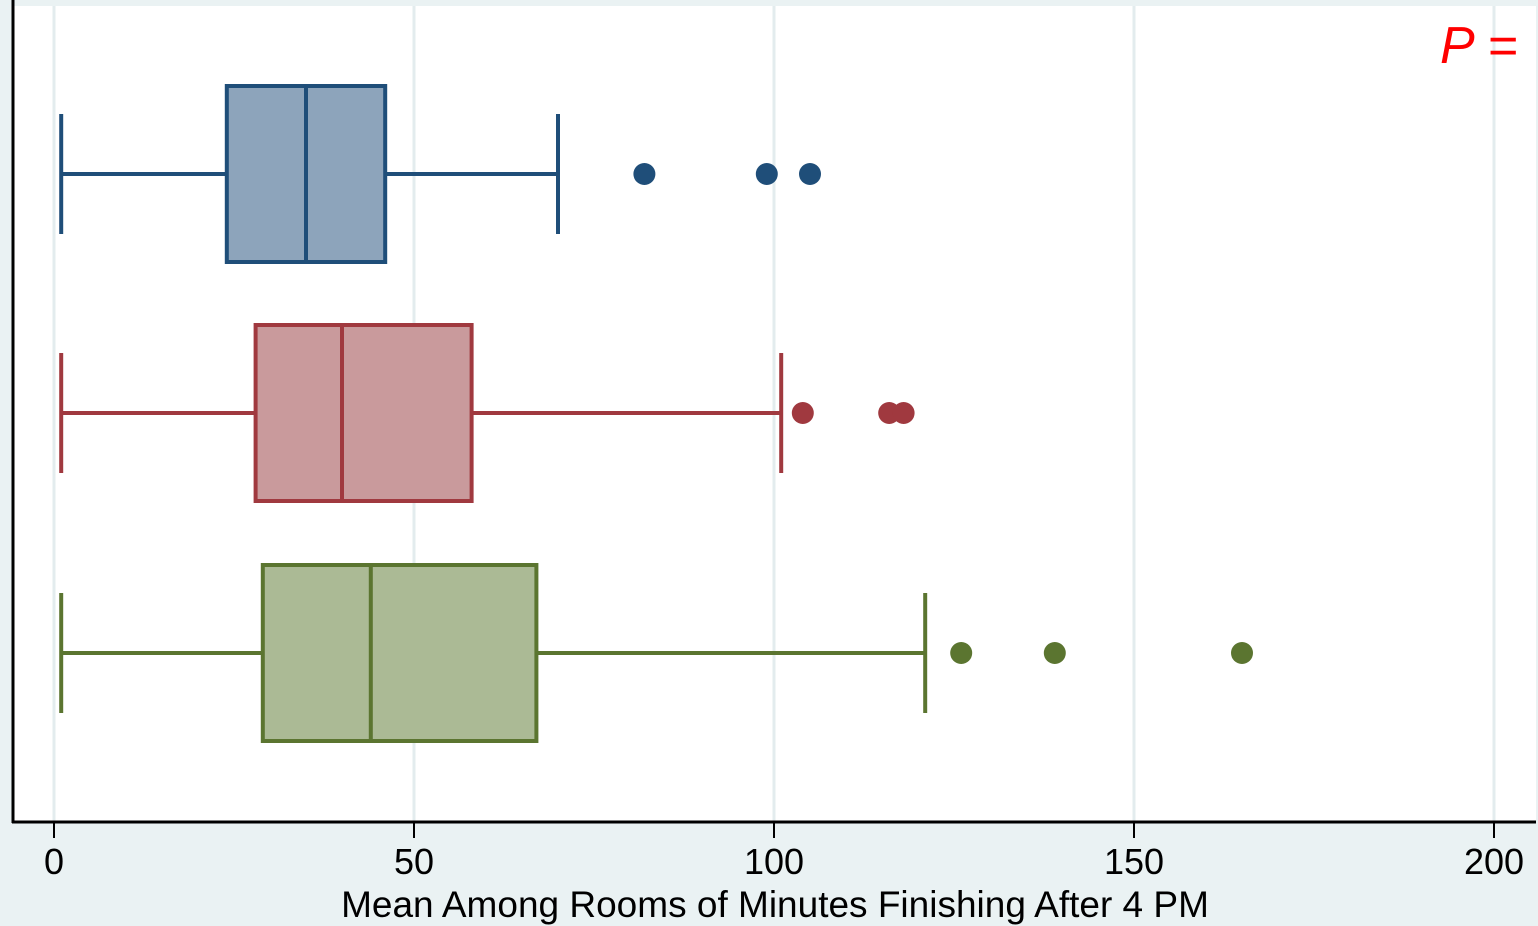 Image resolution: width=1538 pixels, height=926 pixels. I want to click on p-value-annotation: P =, so click(1479, 46).